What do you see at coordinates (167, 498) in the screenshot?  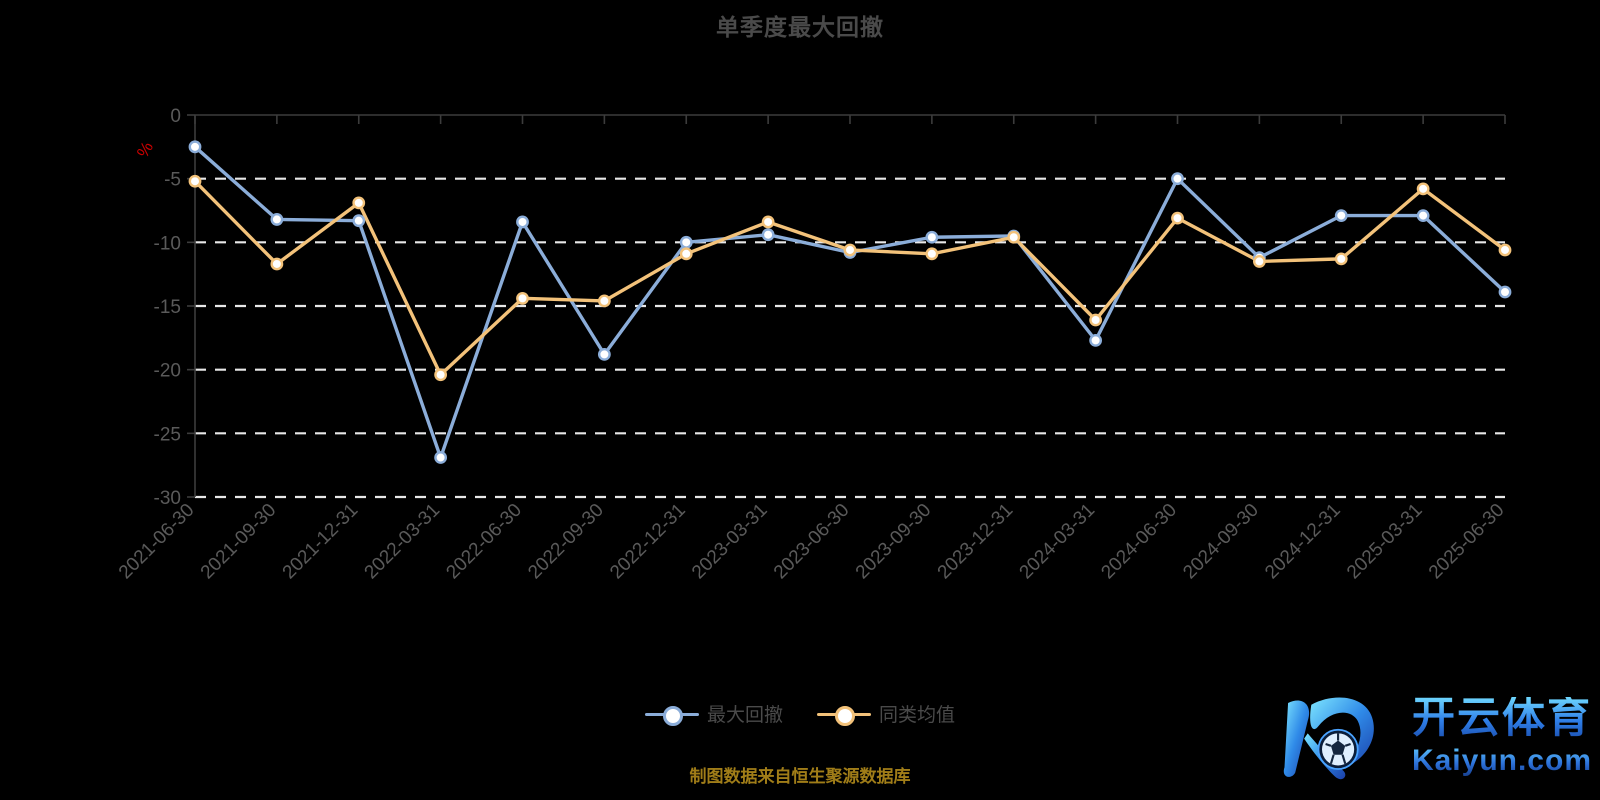 I see `y-tick-label: -30` at bounding box center [167, 498].